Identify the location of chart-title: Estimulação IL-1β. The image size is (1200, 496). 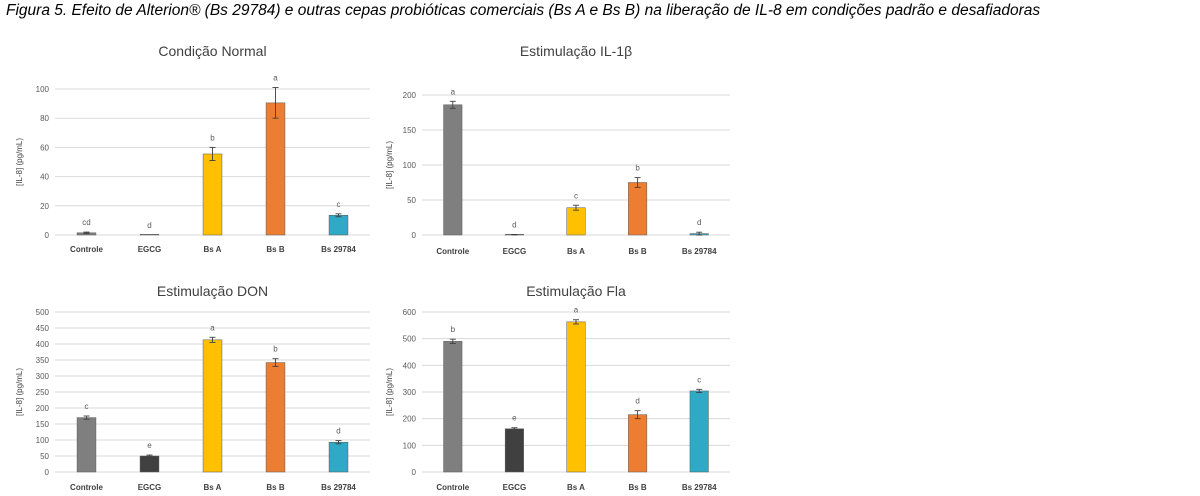
(576, 51).